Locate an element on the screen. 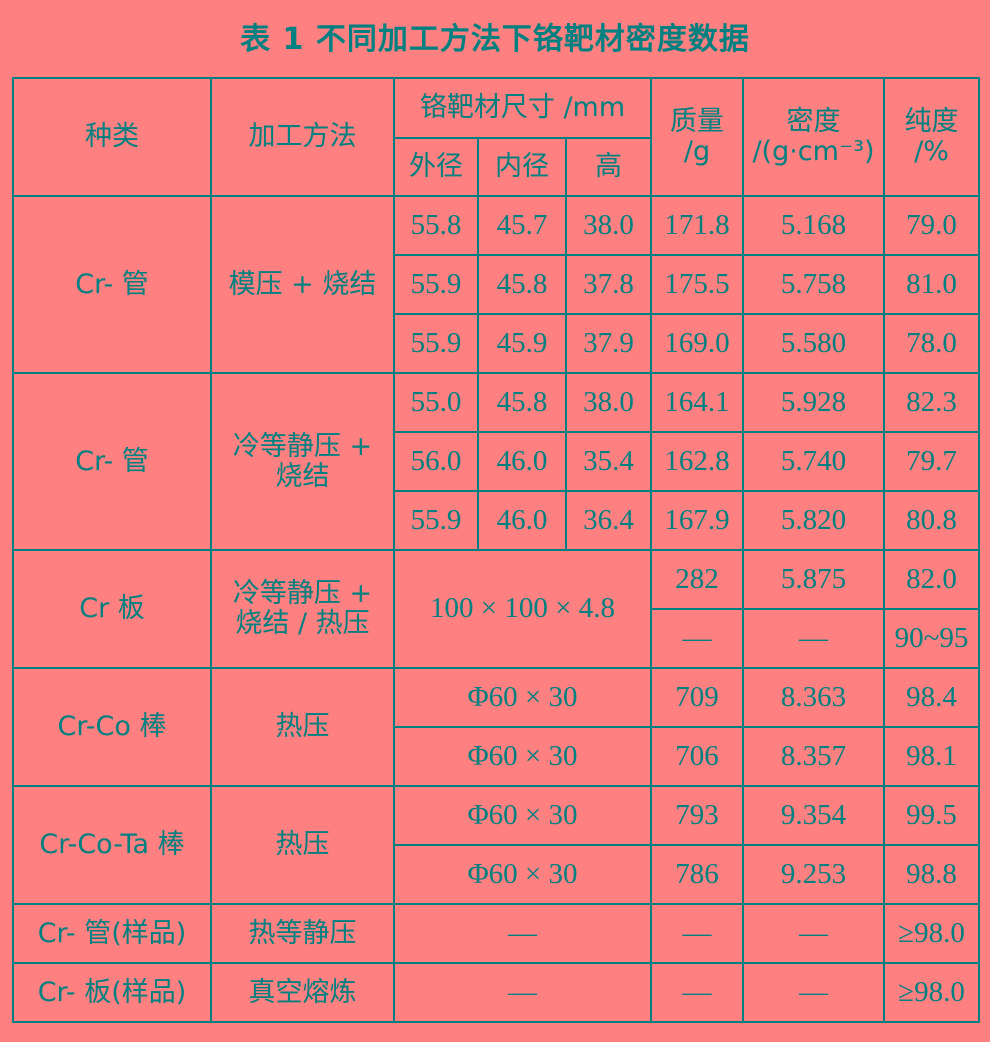  cell: 55.8 is located at coordinates (436, 225).